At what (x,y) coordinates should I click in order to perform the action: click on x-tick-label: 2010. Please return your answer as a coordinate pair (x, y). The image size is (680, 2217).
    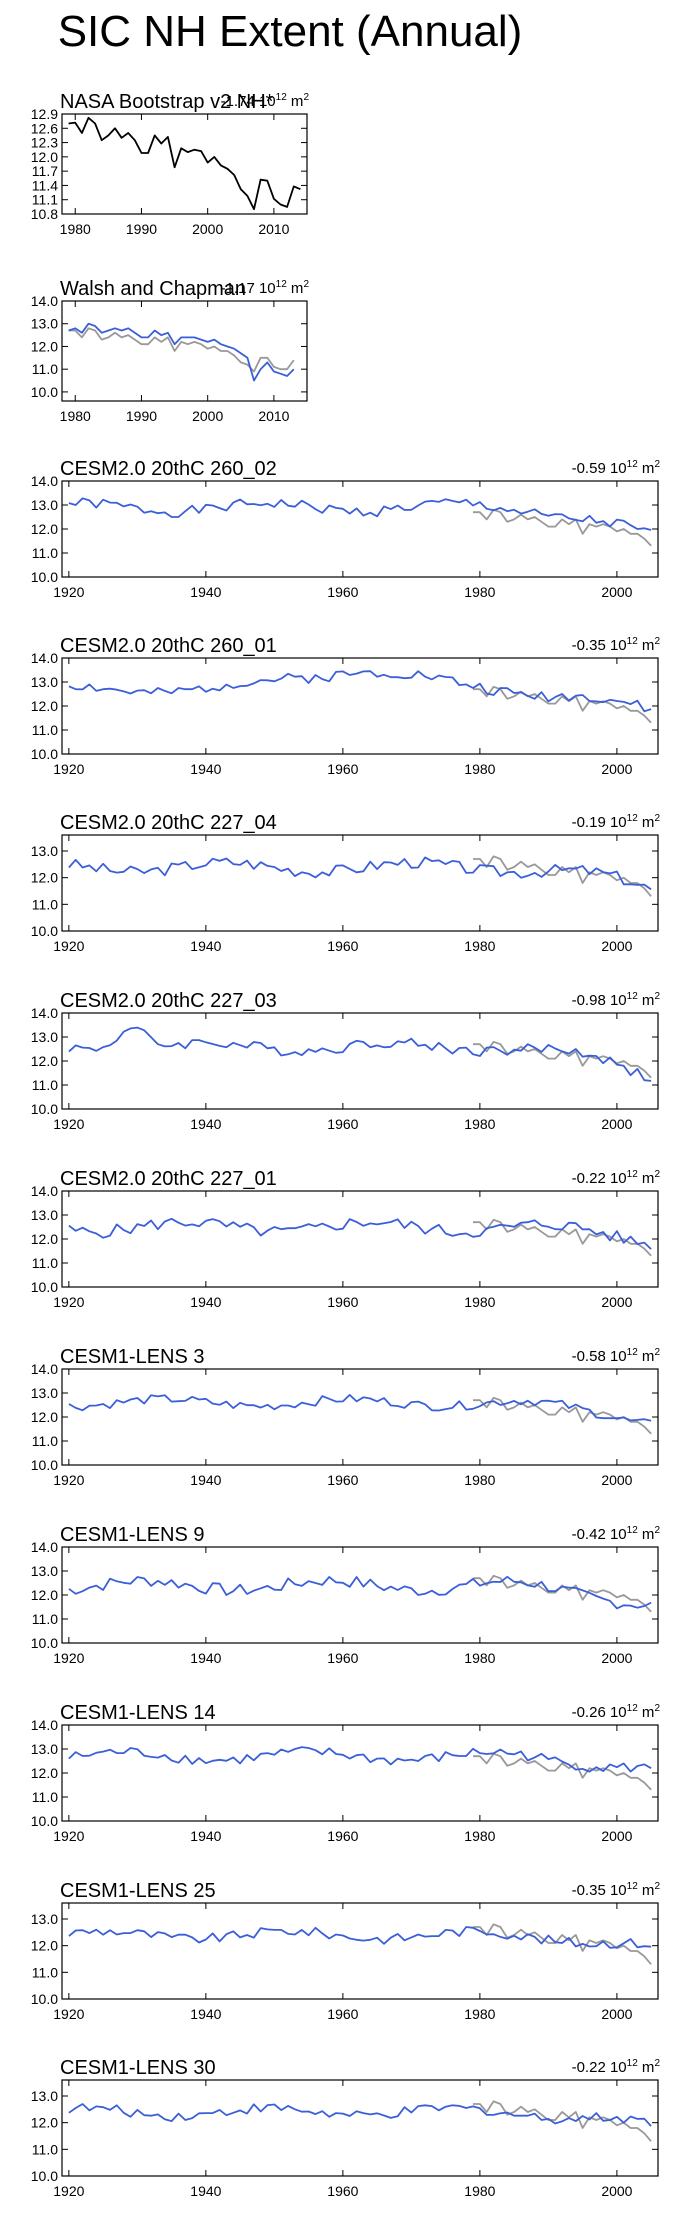
    Looking at the image, I should click on (273, 416).